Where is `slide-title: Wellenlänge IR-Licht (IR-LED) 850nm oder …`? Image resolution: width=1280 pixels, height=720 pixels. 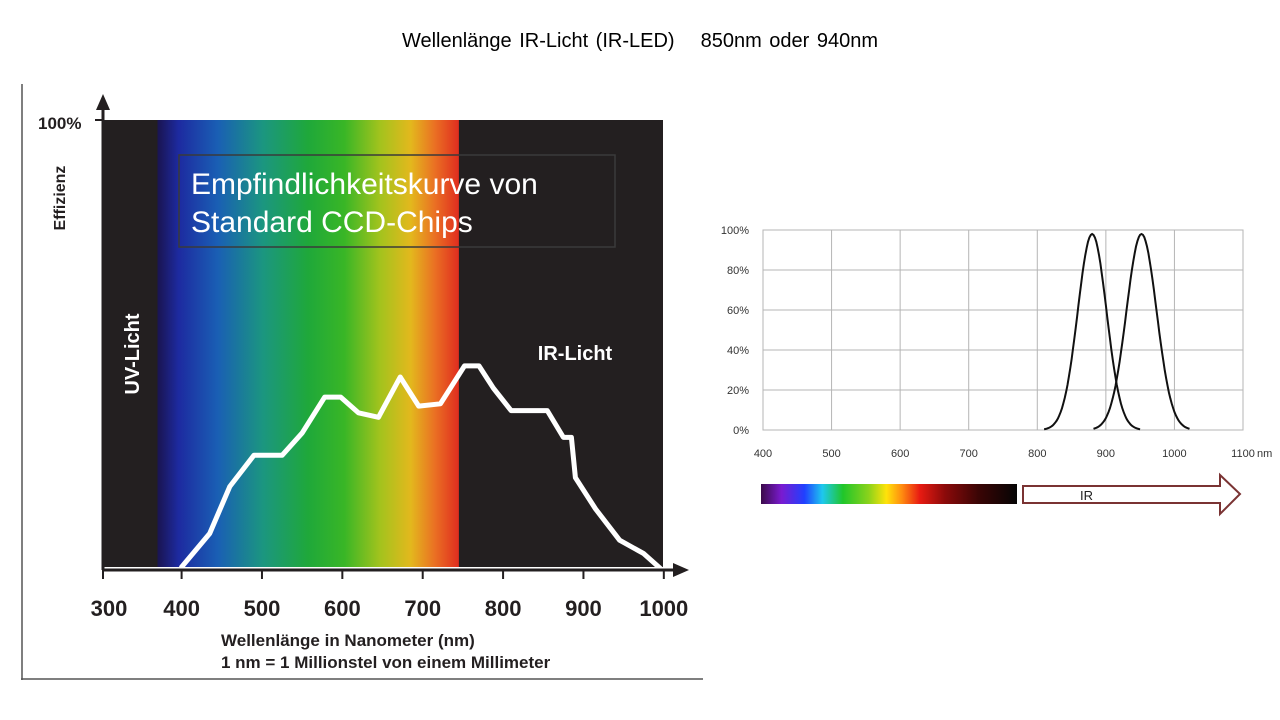
slide-title: Wellenlänge IR-Licht (IR-LED) 850nm oder … is located at coordinates (640, 41).